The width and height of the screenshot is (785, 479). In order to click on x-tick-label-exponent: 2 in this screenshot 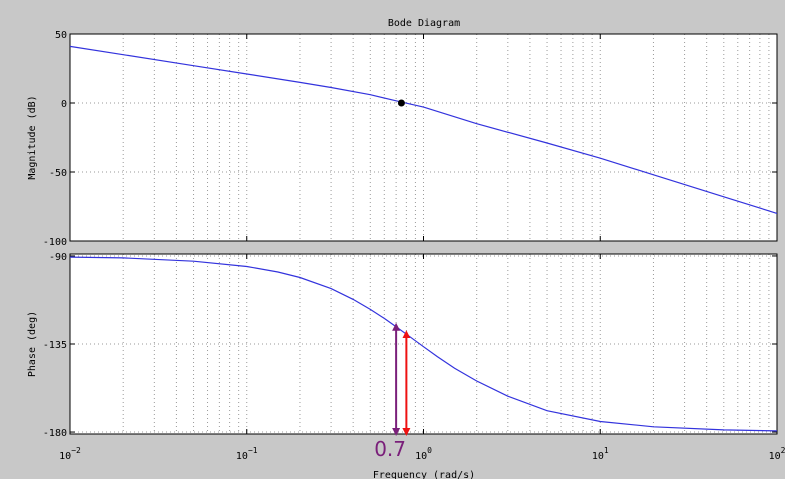, I will do `click(783, 450)`.